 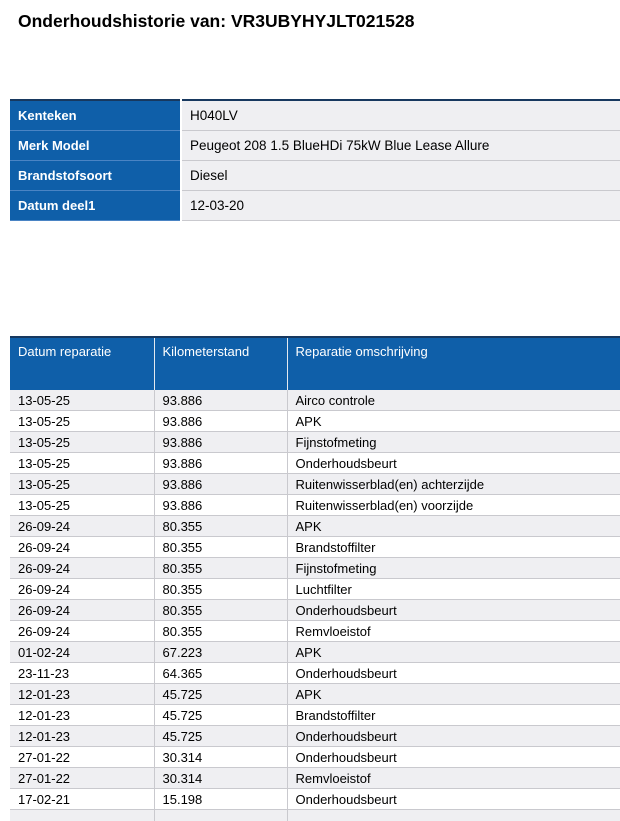 I want to click on cell-date: 23-11-23, so click(x=82, y=673).